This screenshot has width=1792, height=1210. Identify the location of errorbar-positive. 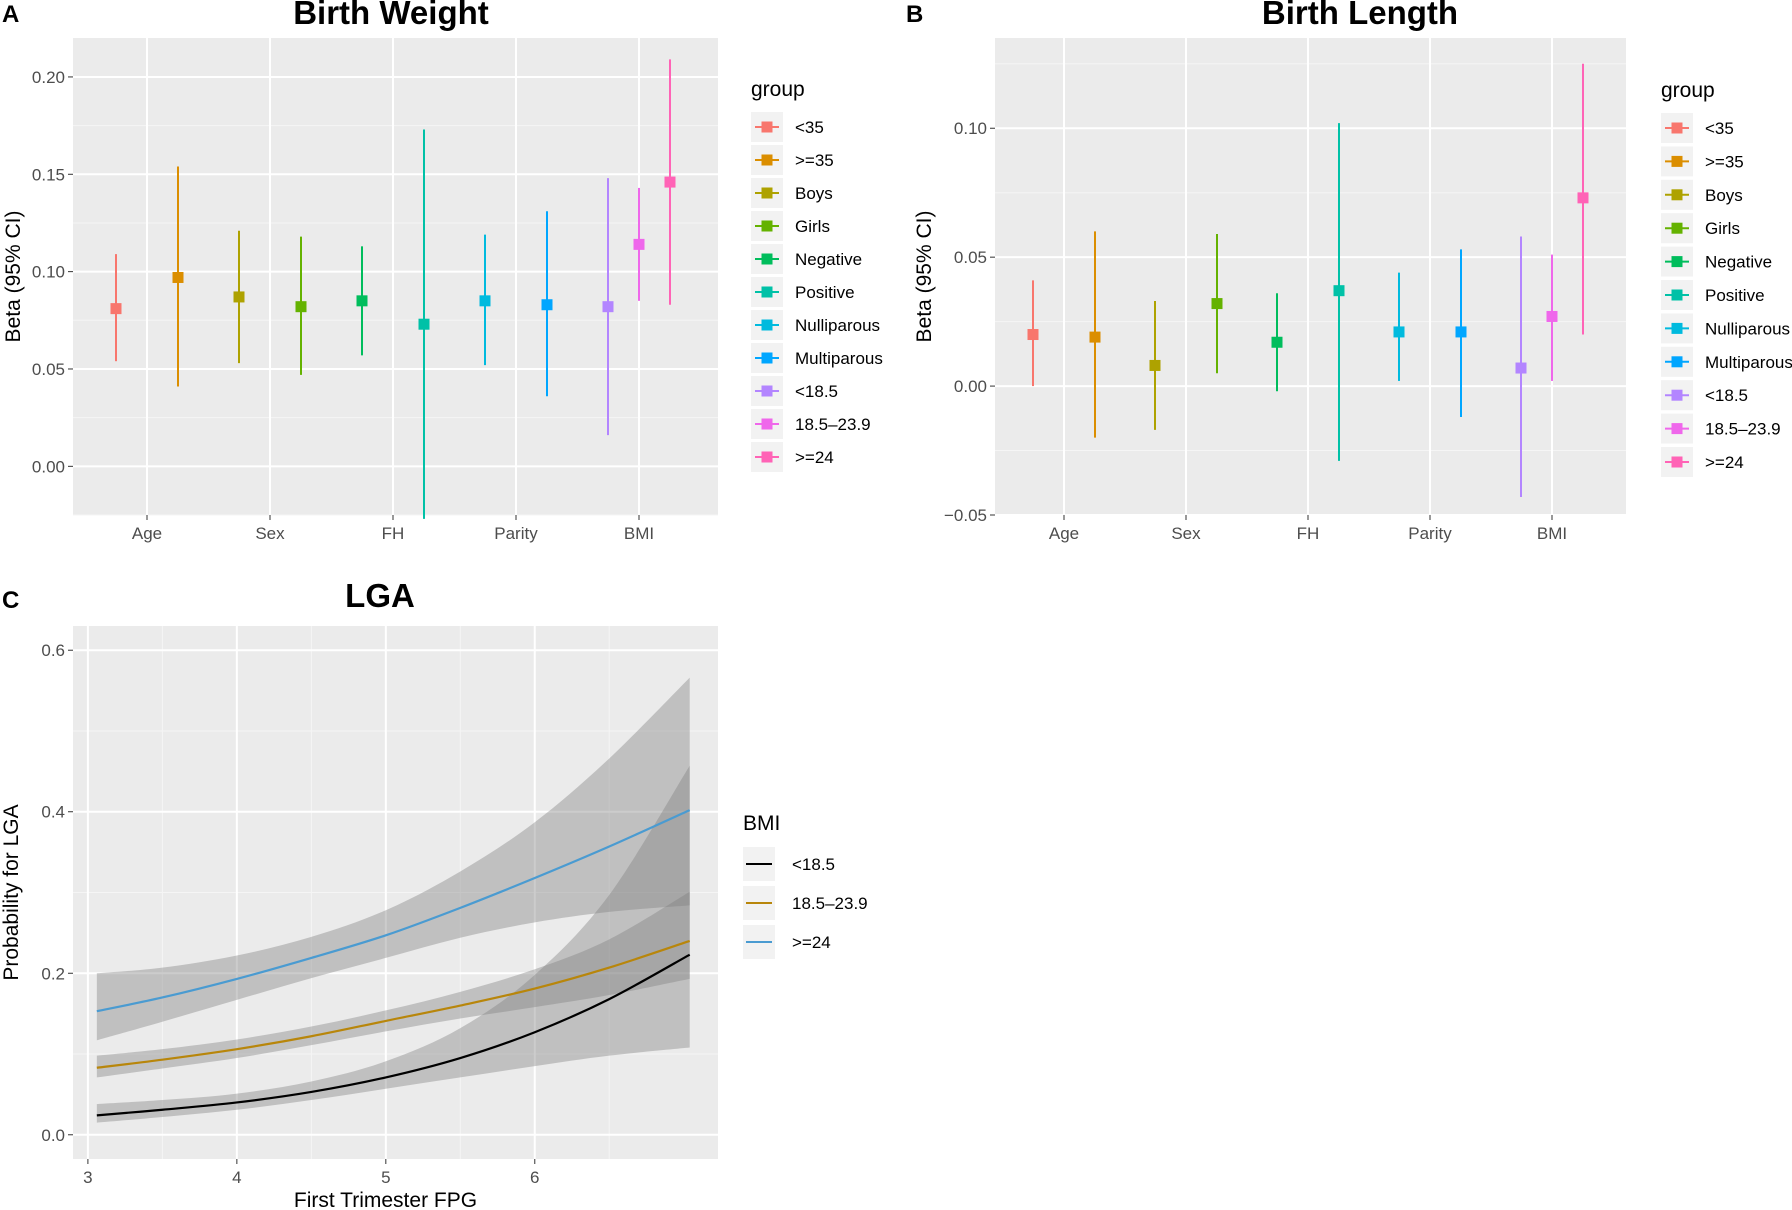
(1339, 292).